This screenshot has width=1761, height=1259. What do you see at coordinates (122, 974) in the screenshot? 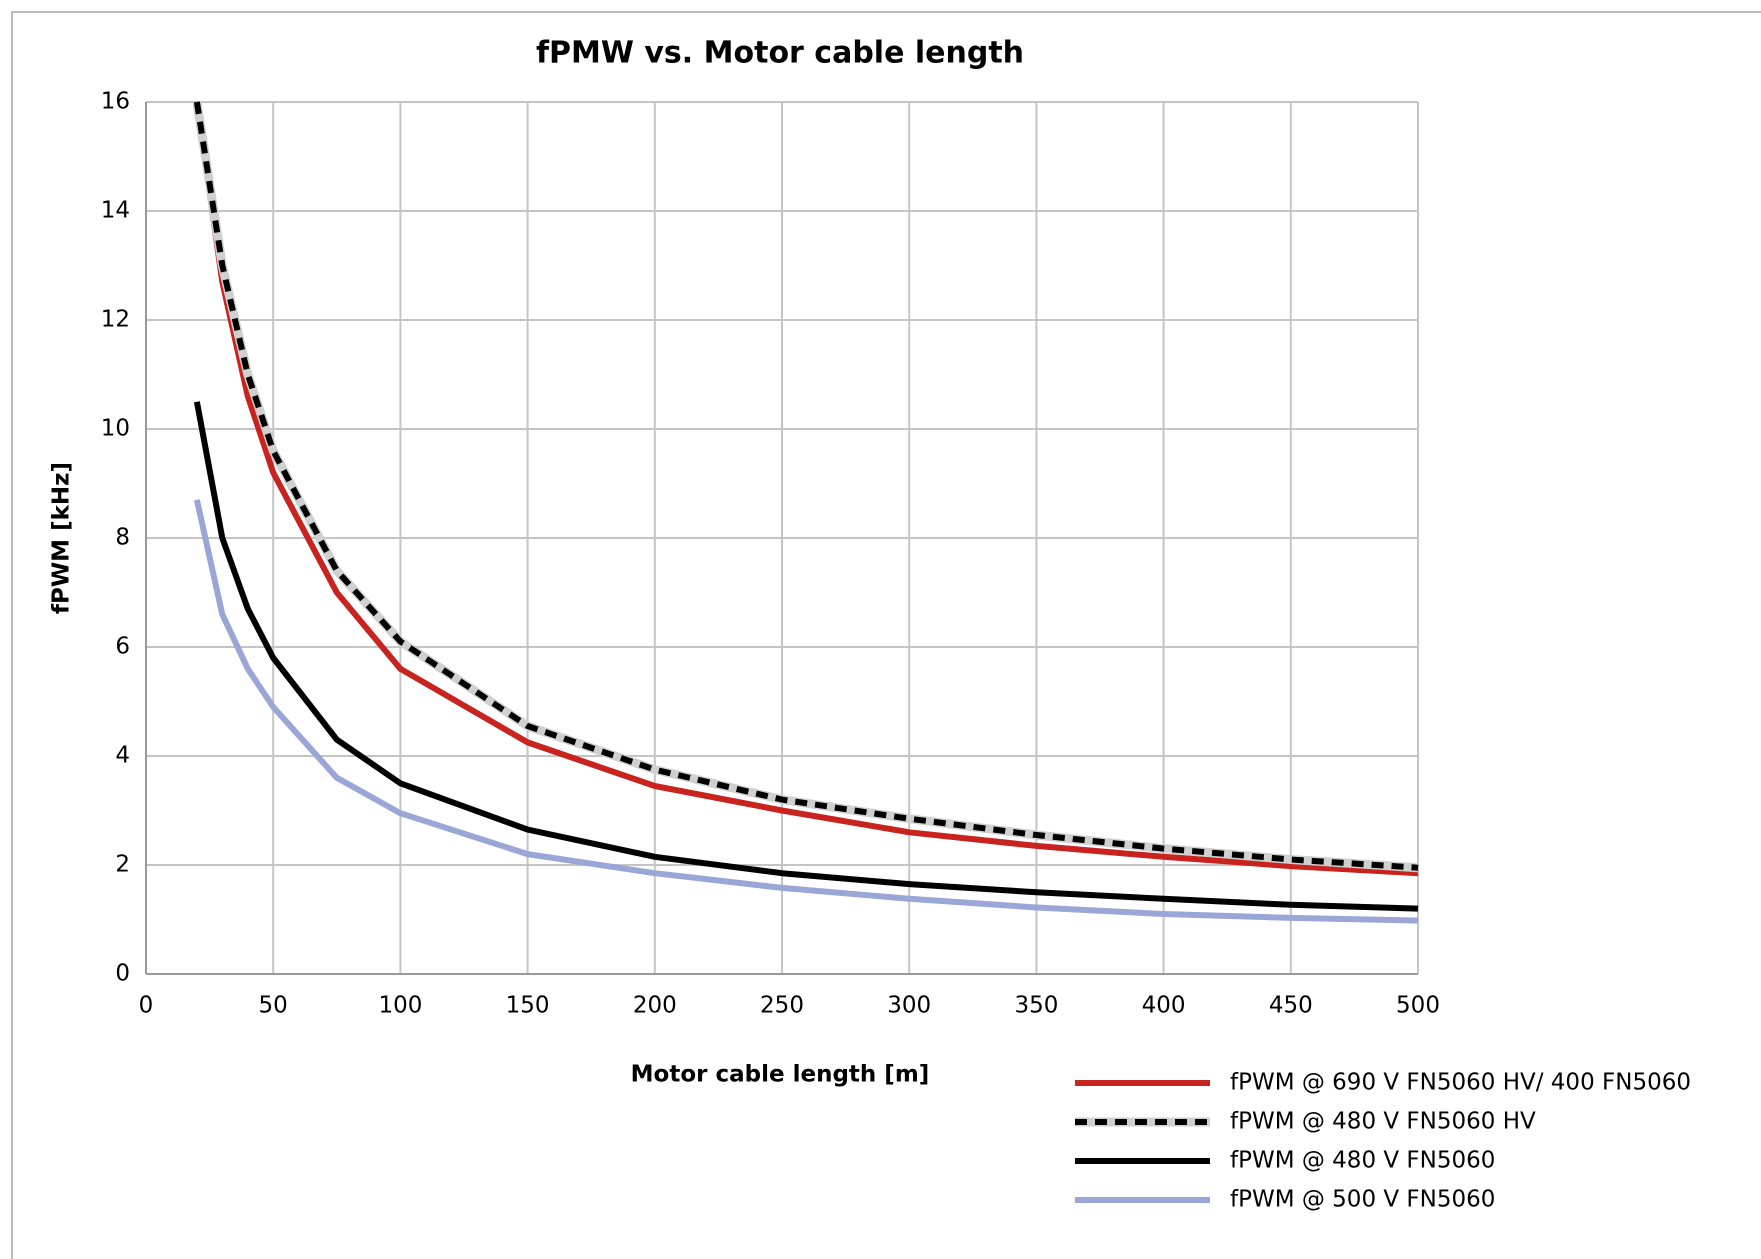
I see `y-tick-label: 0` at bounding box center [122, 974].